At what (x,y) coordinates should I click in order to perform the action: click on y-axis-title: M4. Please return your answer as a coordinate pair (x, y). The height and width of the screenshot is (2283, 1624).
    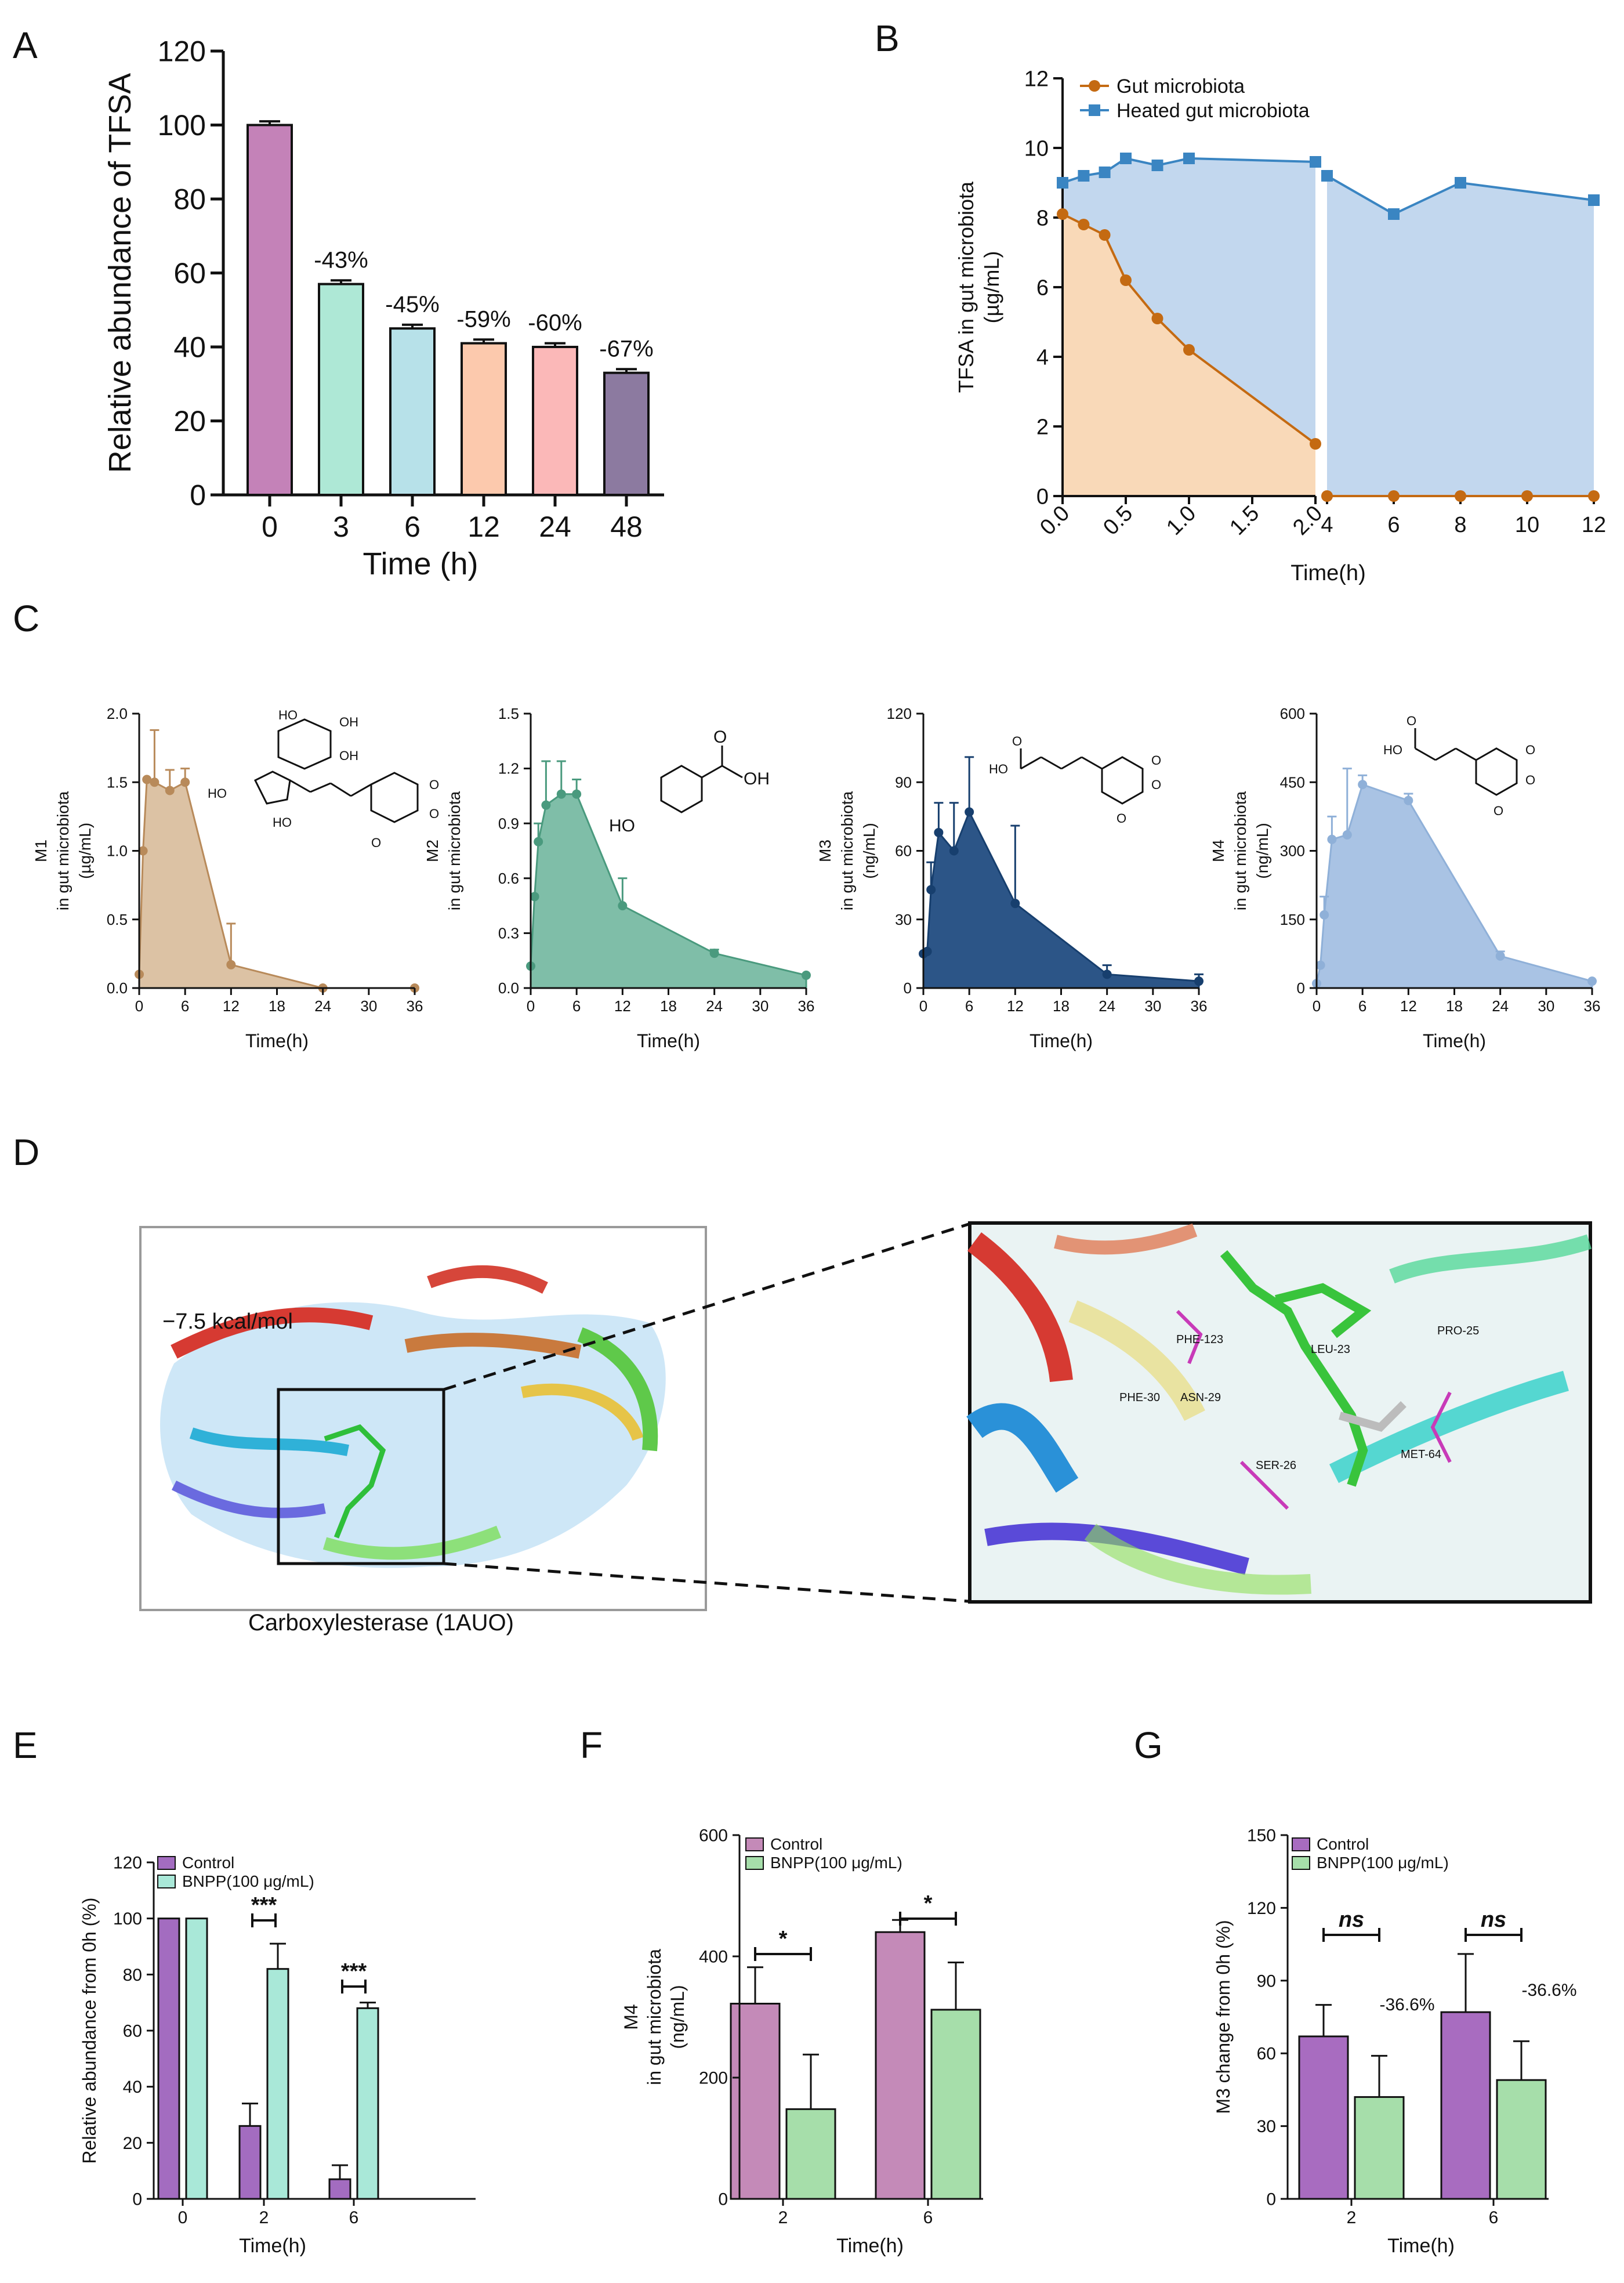
    Looking at the image, I should click on (1218, 851).